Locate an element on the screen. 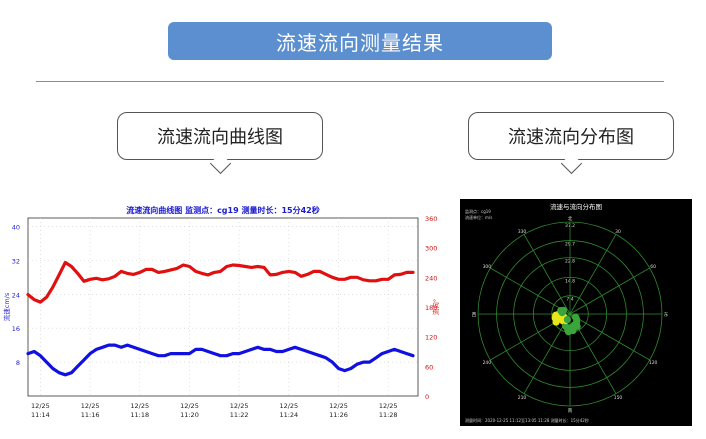 The width and height of the screenshot is (706, 439). angle-label: 300 is located at coordinates (487, 267).